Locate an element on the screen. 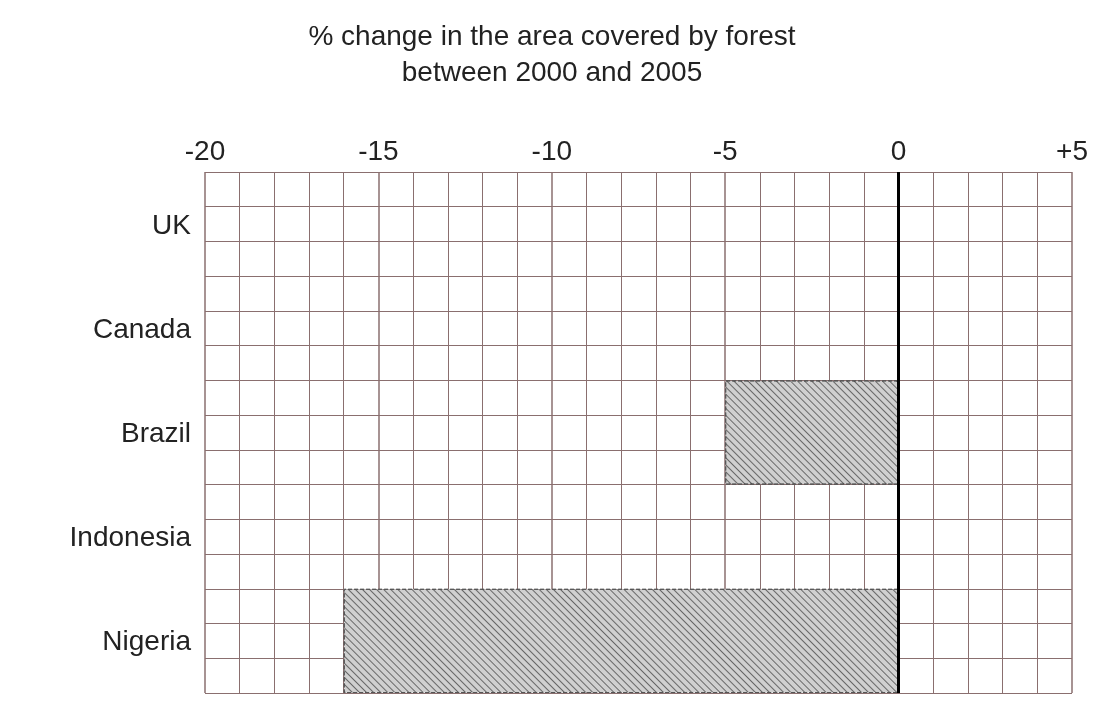 The height and width of the screenshot is (705, 1104). x-tick-label: -5 is located at coordinates (725, 150).